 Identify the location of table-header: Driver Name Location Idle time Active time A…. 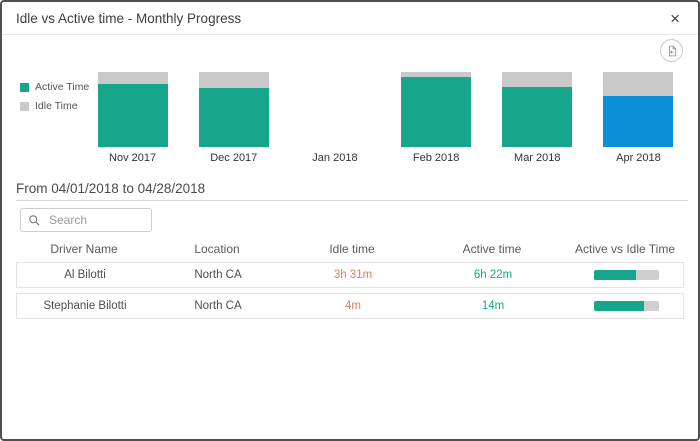
(350, 252).